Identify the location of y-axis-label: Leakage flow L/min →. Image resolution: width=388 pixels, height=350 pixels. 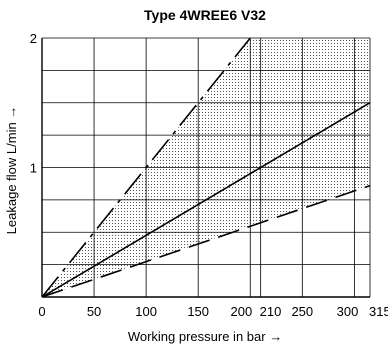
(11, 170).